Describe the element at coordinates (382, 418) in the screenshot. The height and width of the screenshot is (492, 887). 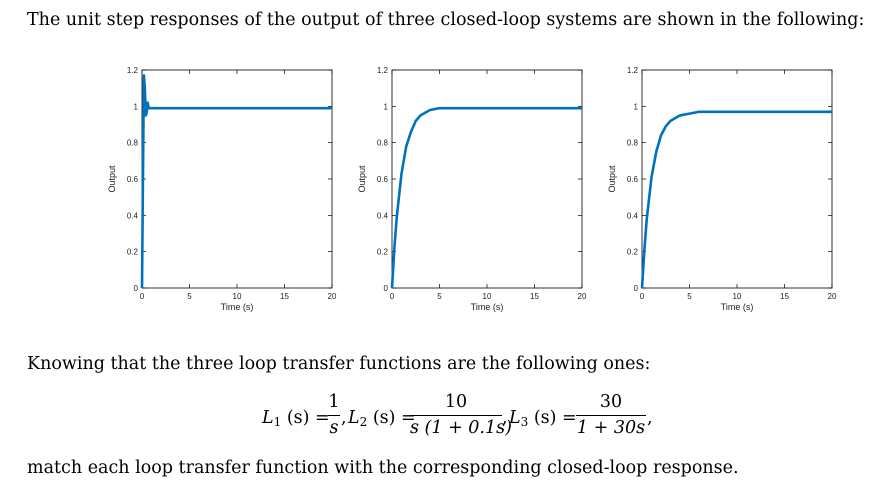
I see `l2-lhs: L2 (s) =` at that location.